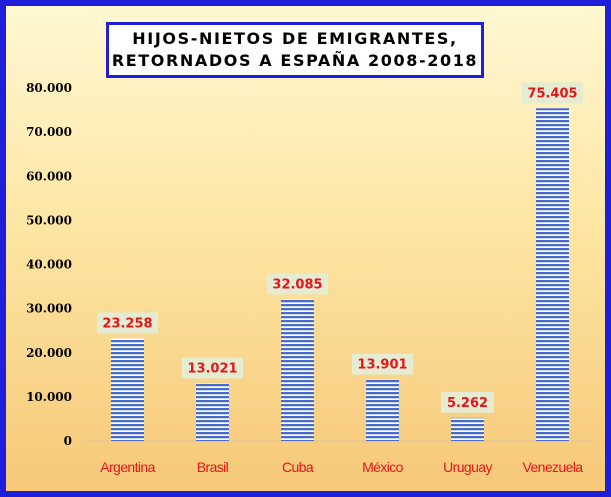 The image size is (611, 497). What do you see at coordinates (382, 410) in the screenshot?
I see `bar-mxico` at bounding box center [382, 410].